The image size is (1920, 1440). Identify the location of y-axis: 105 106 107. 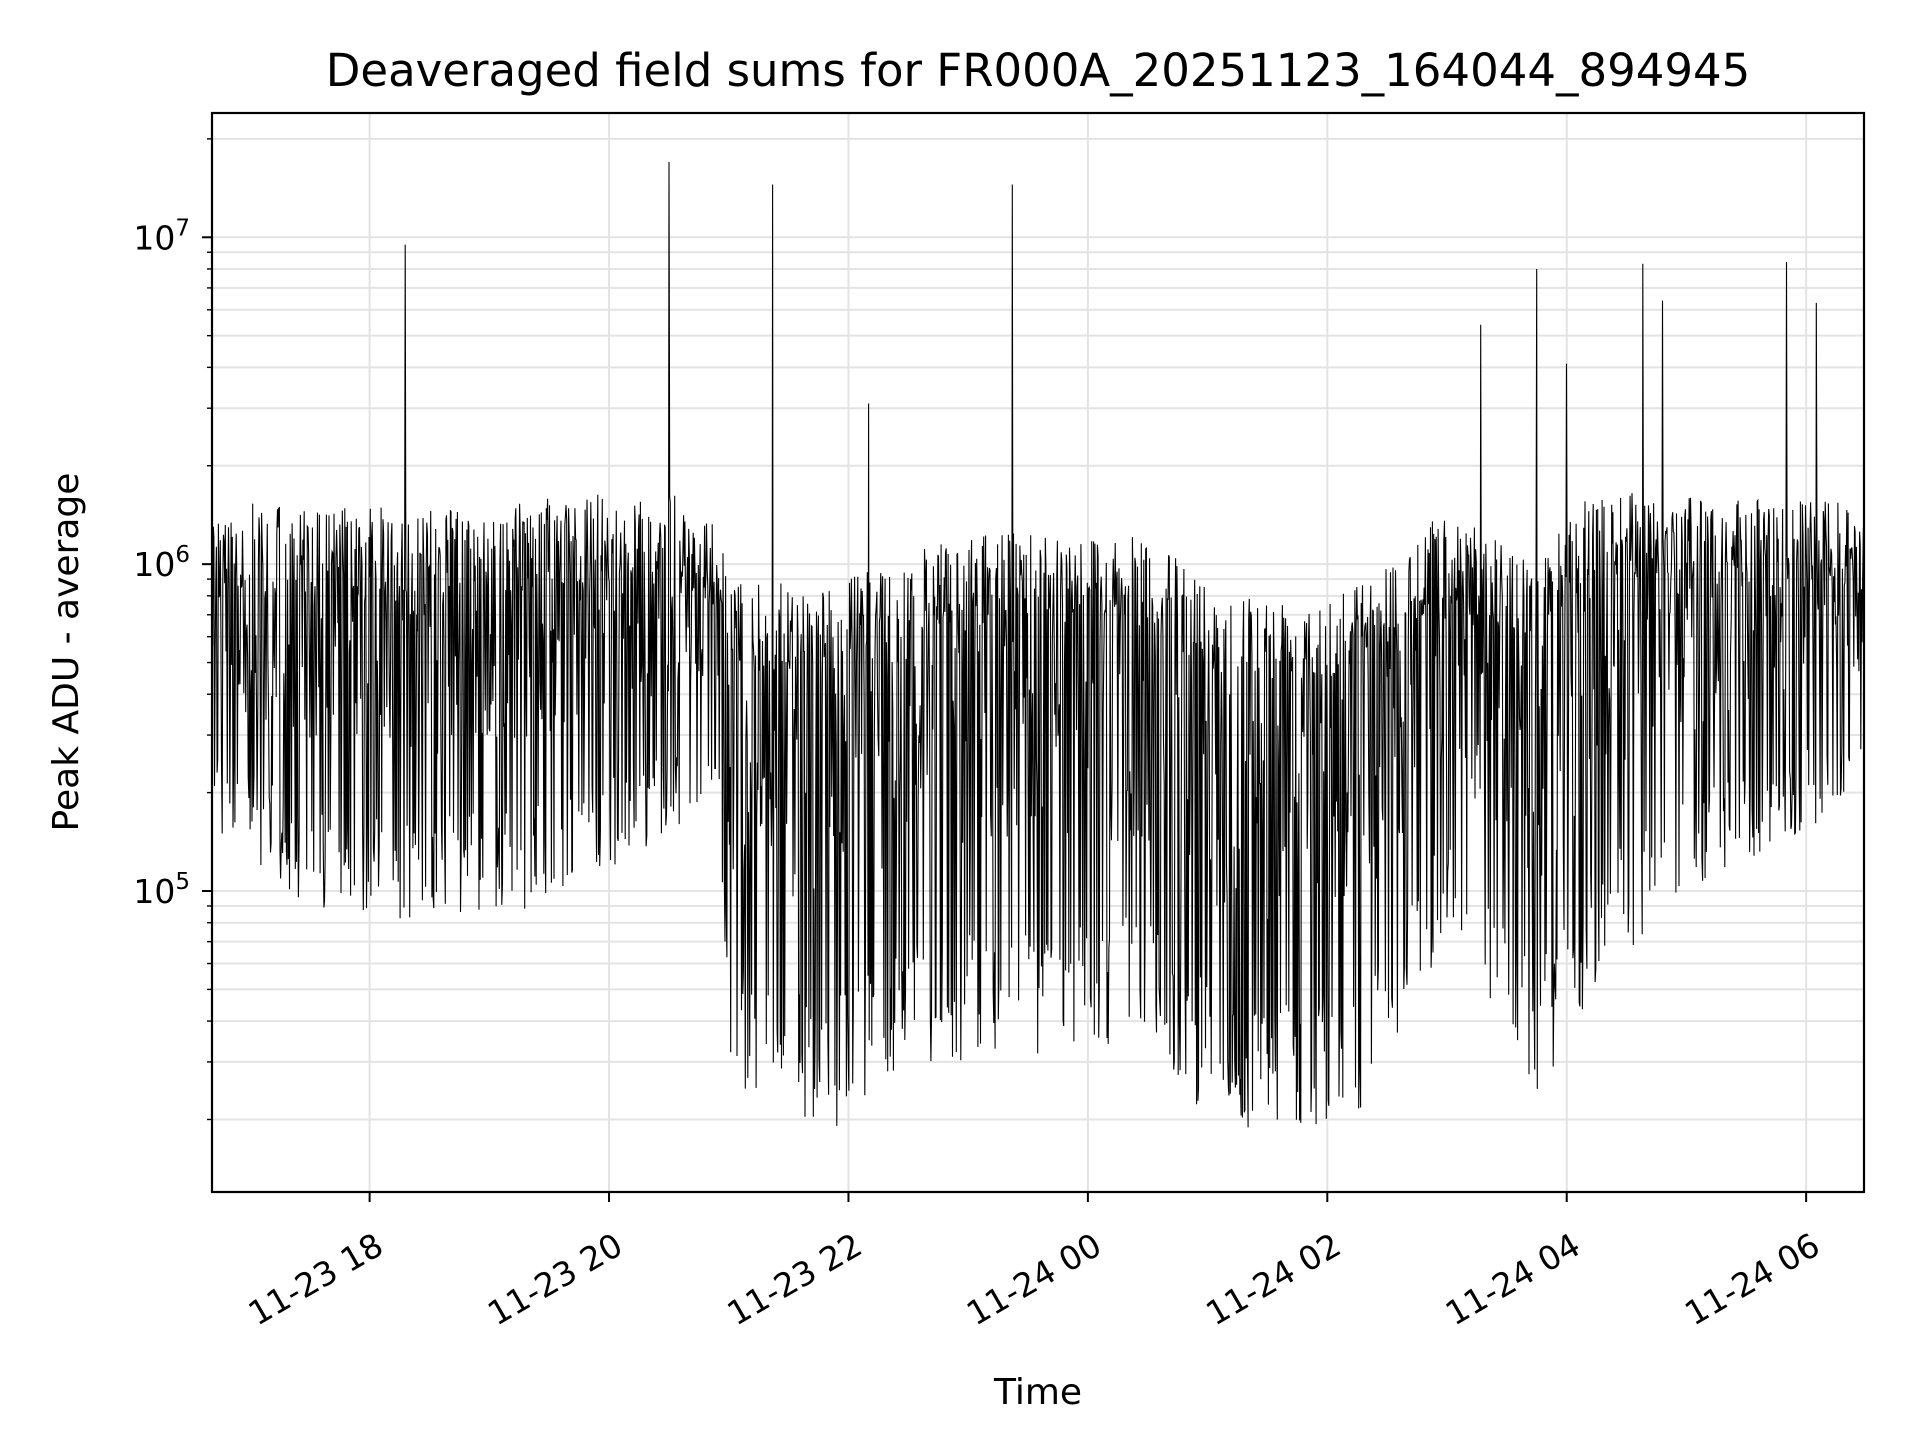
(172, 629).